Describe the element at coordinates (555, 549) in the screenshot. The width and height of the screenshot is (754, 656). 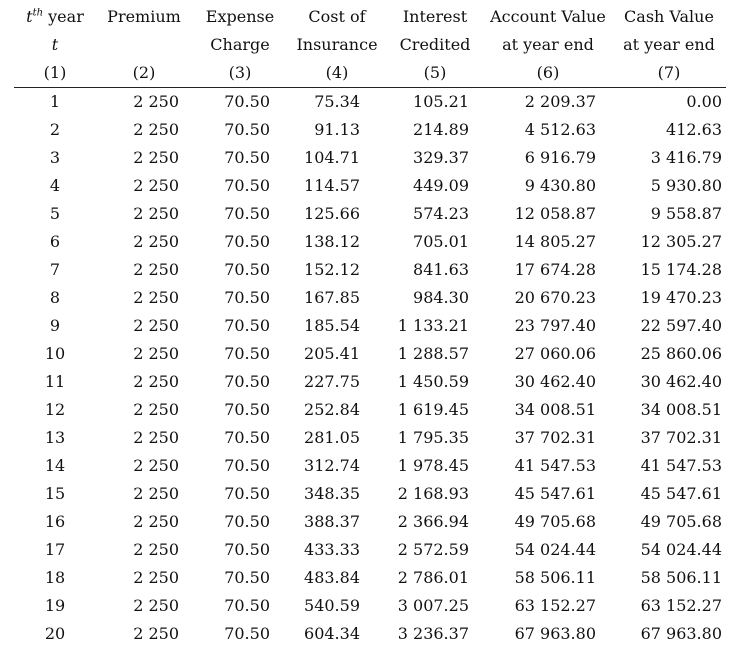
I see `cell-account-value: 54 024.44` at that location.